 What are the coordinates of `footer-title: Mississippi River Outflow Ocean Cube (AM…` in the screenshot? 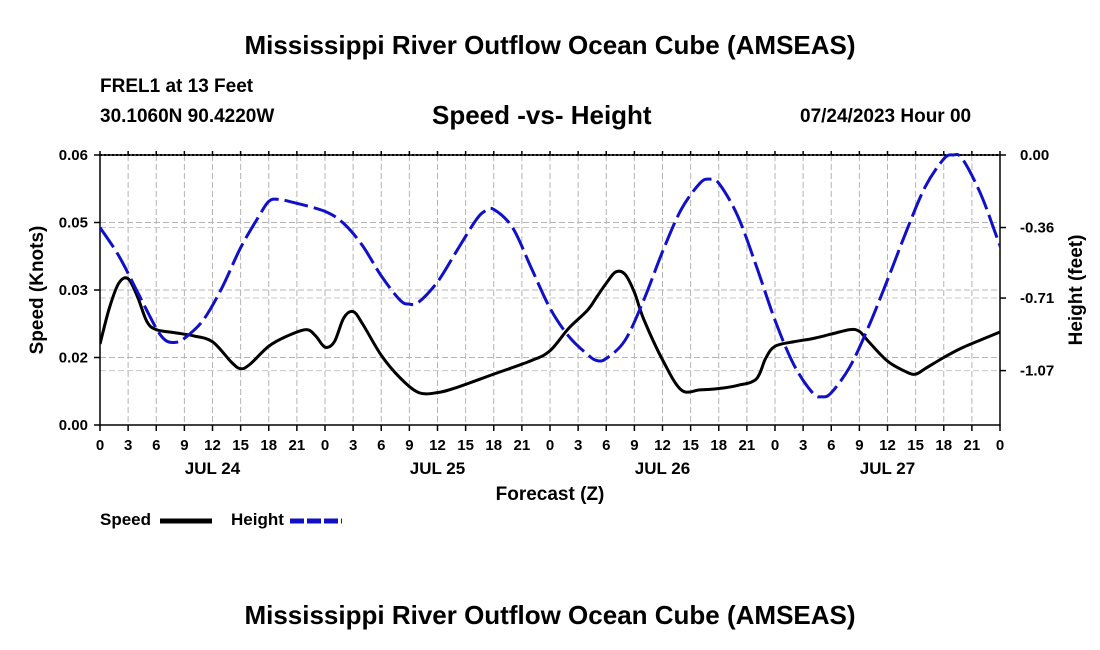 It's located at (550, 615).